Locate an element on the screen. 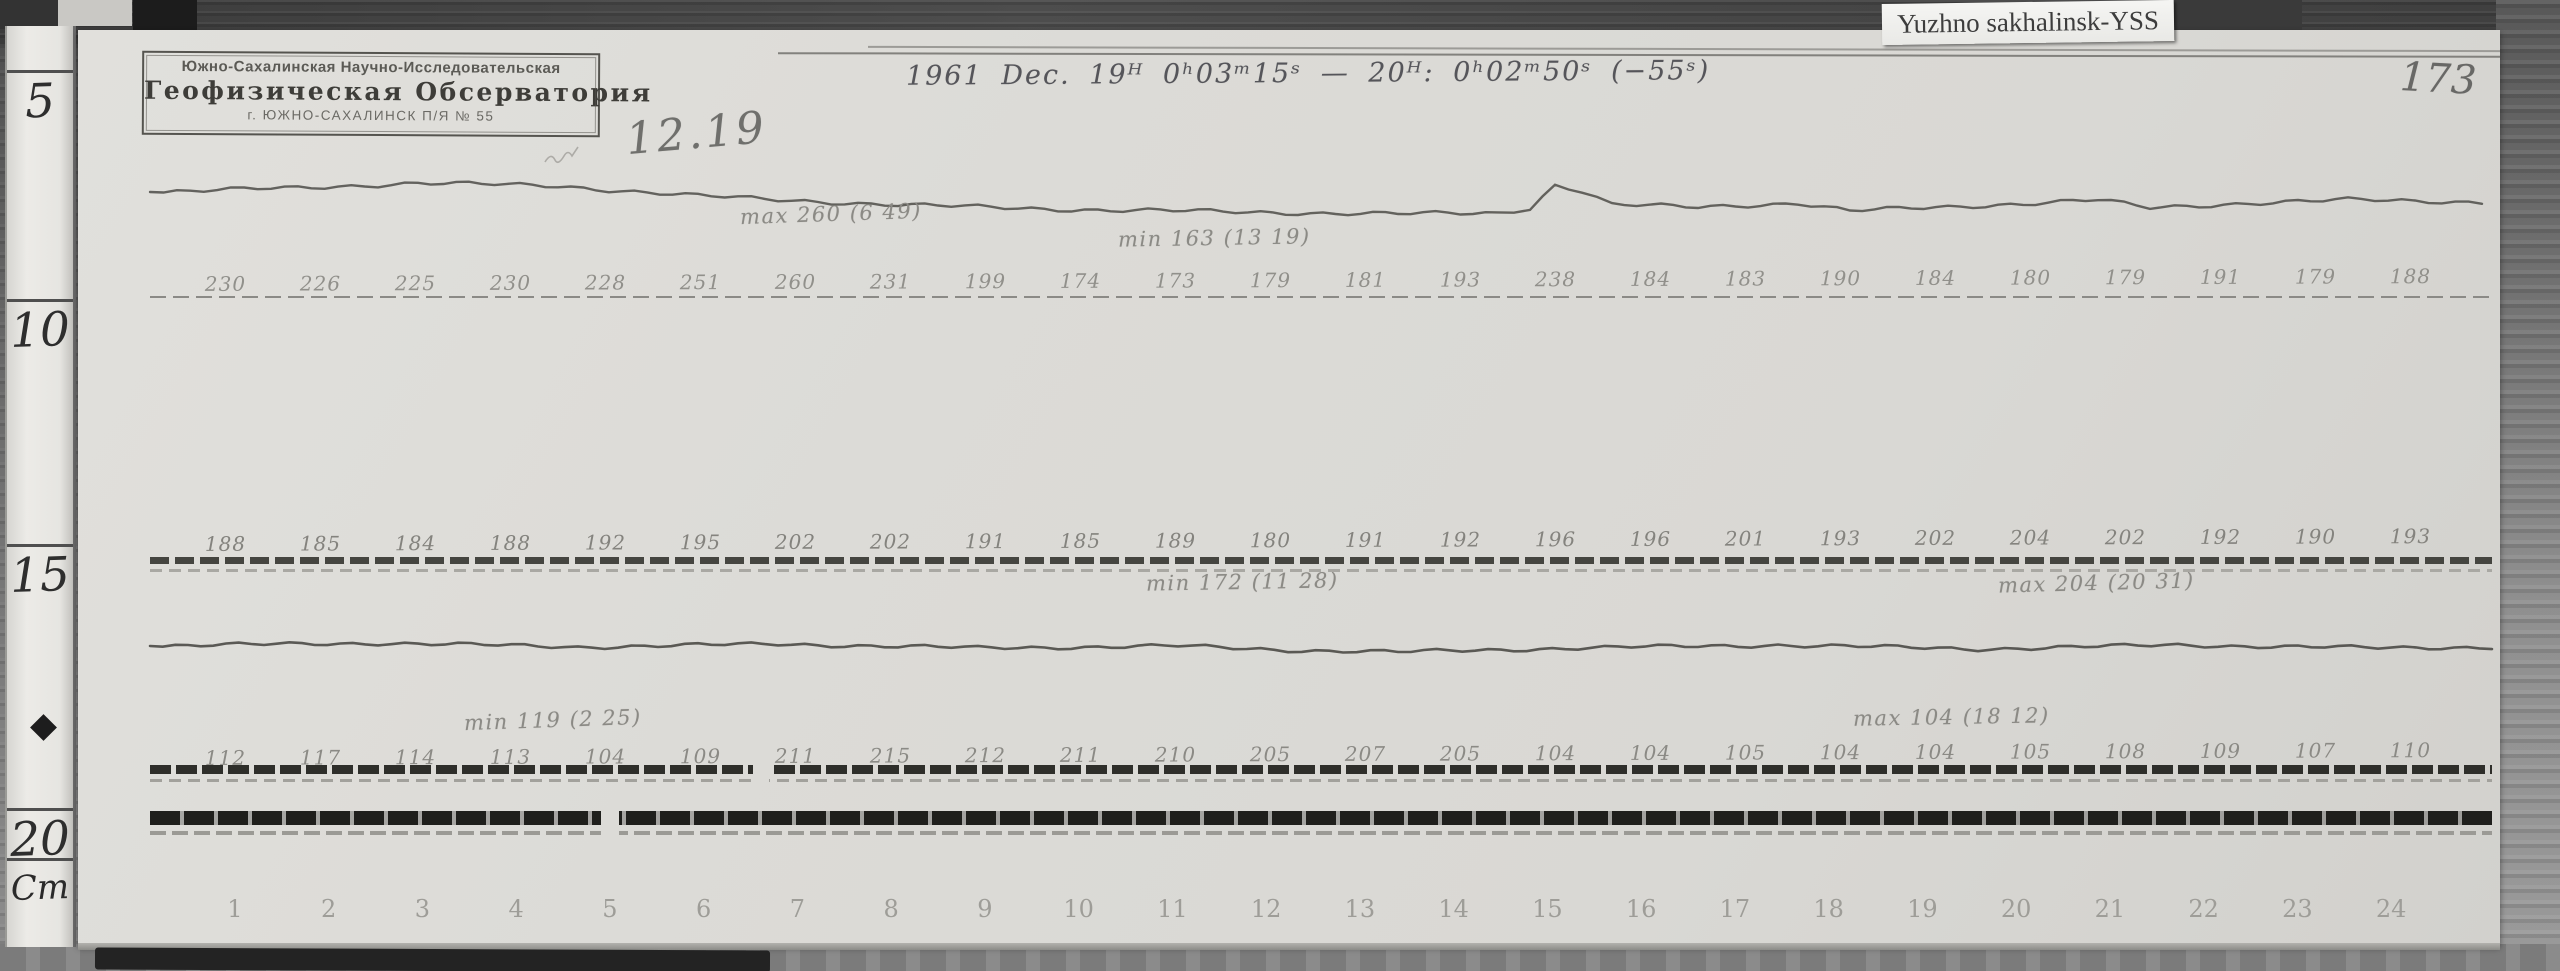 The image size is (2560, 971). hourly-value: 110 is located at coordinates (2410, 750).